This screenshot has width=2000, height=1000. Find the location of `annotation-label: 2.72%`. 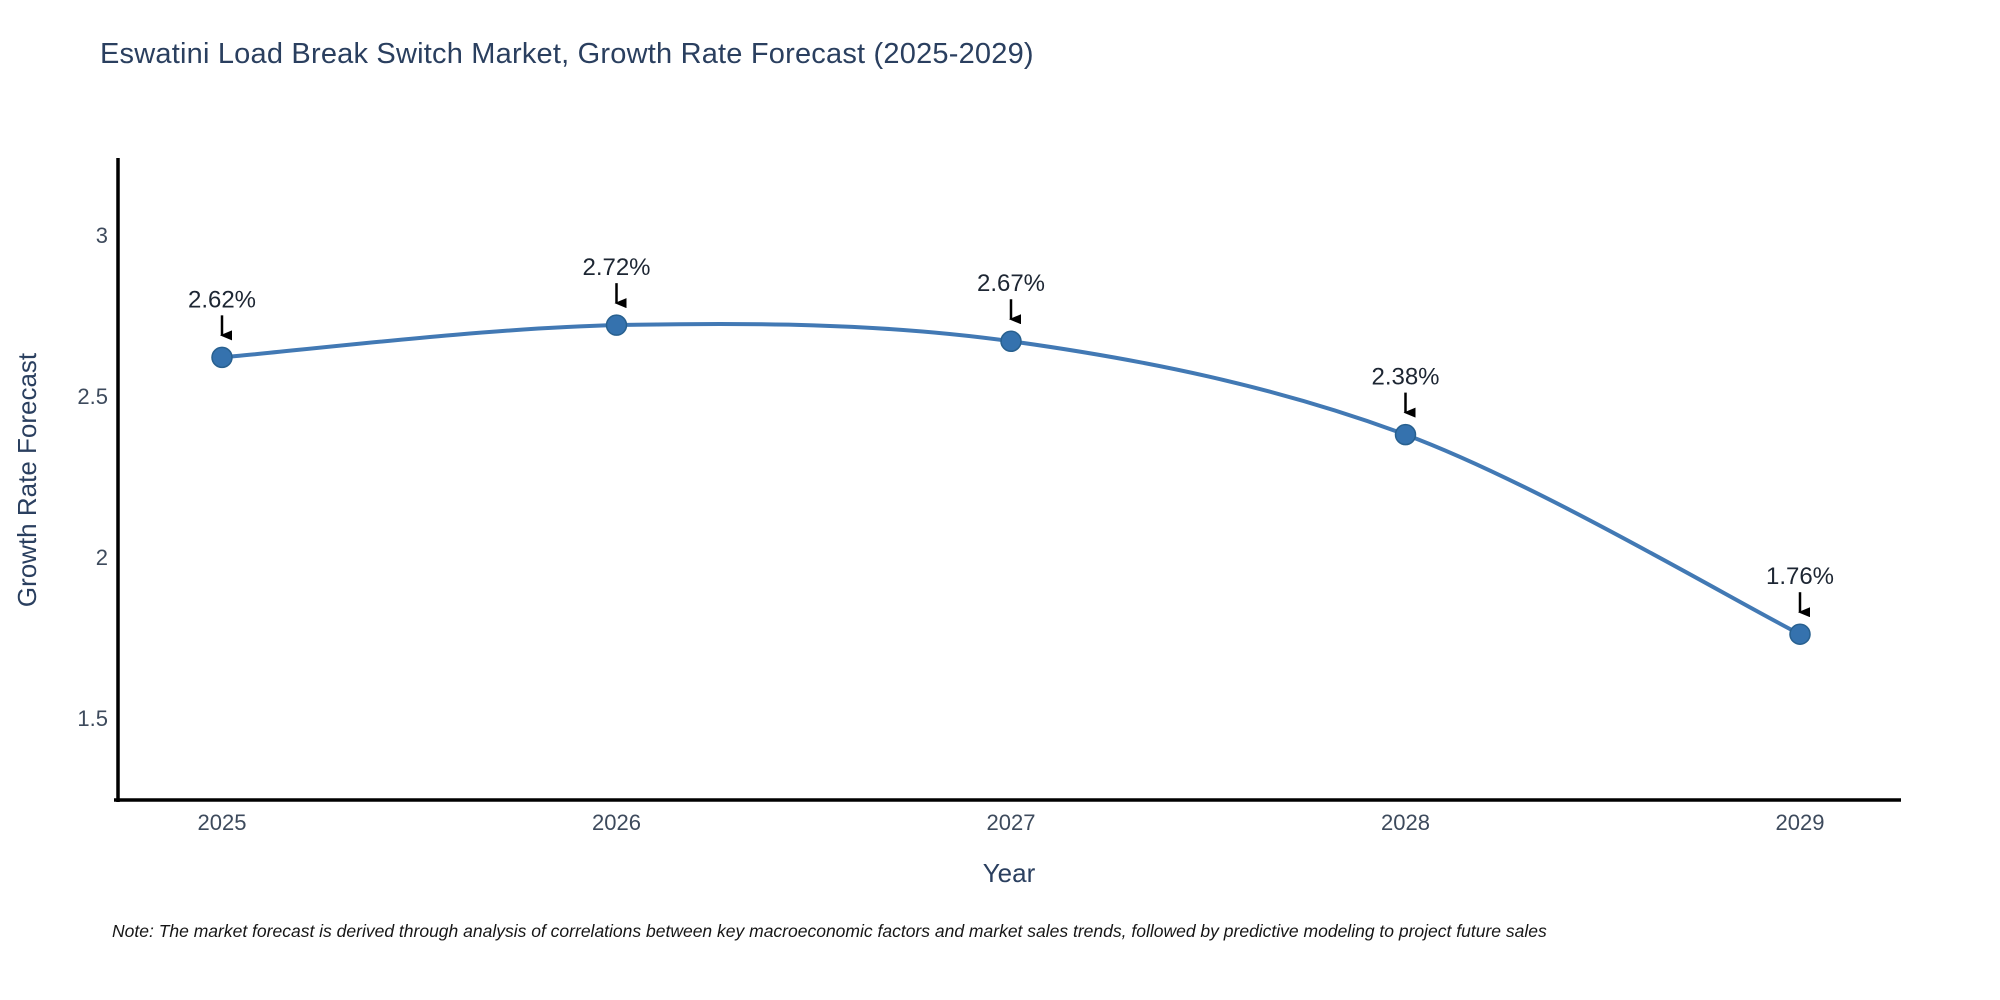

annotation-label: 2.72% is located at coordinates (616, 267).